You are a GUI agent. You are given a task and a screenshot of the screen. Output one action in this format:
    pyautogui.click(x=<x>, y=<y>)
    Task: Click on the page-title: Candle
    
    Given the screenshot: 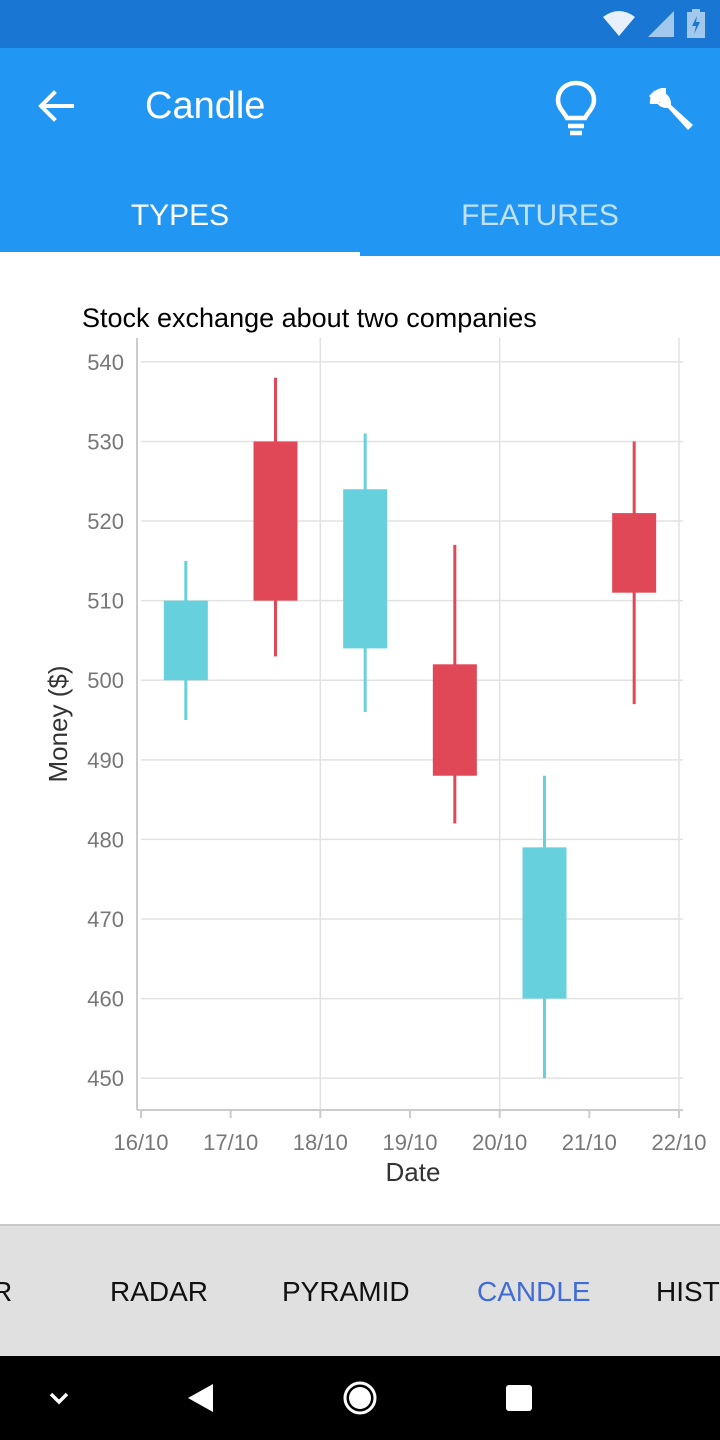 What is the action you would take?
    pyautogui.click(x=205, y=106)
    